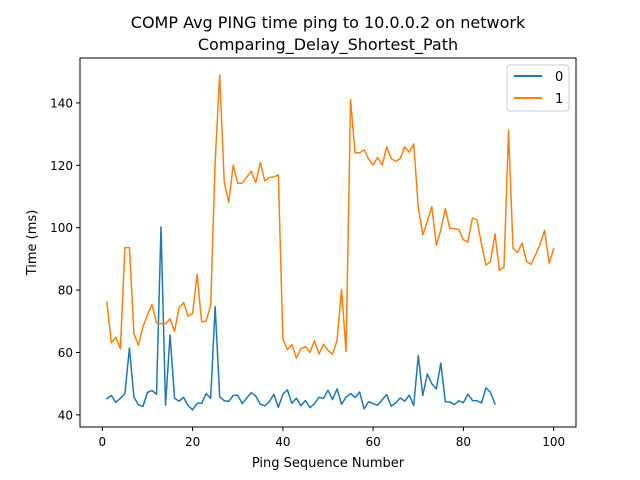 The image size is (640, 480). What do you see at coordinates (103, 442) in the screenshot?
I see `x-tick-label: 0` at bounding box center [103, 442].